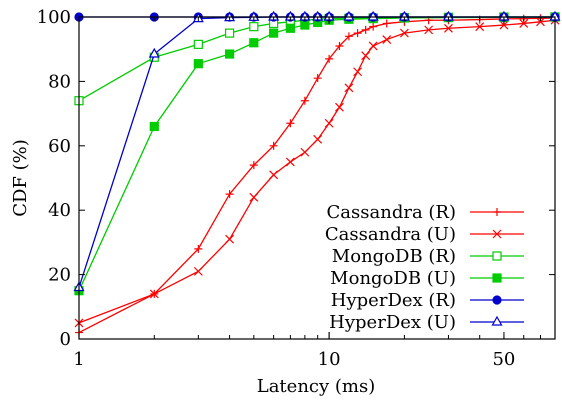 Image resolution: width=562 pixels, height=402 pixels. I want to click on x-axis-label: Latency (ms), so click(316, 386).